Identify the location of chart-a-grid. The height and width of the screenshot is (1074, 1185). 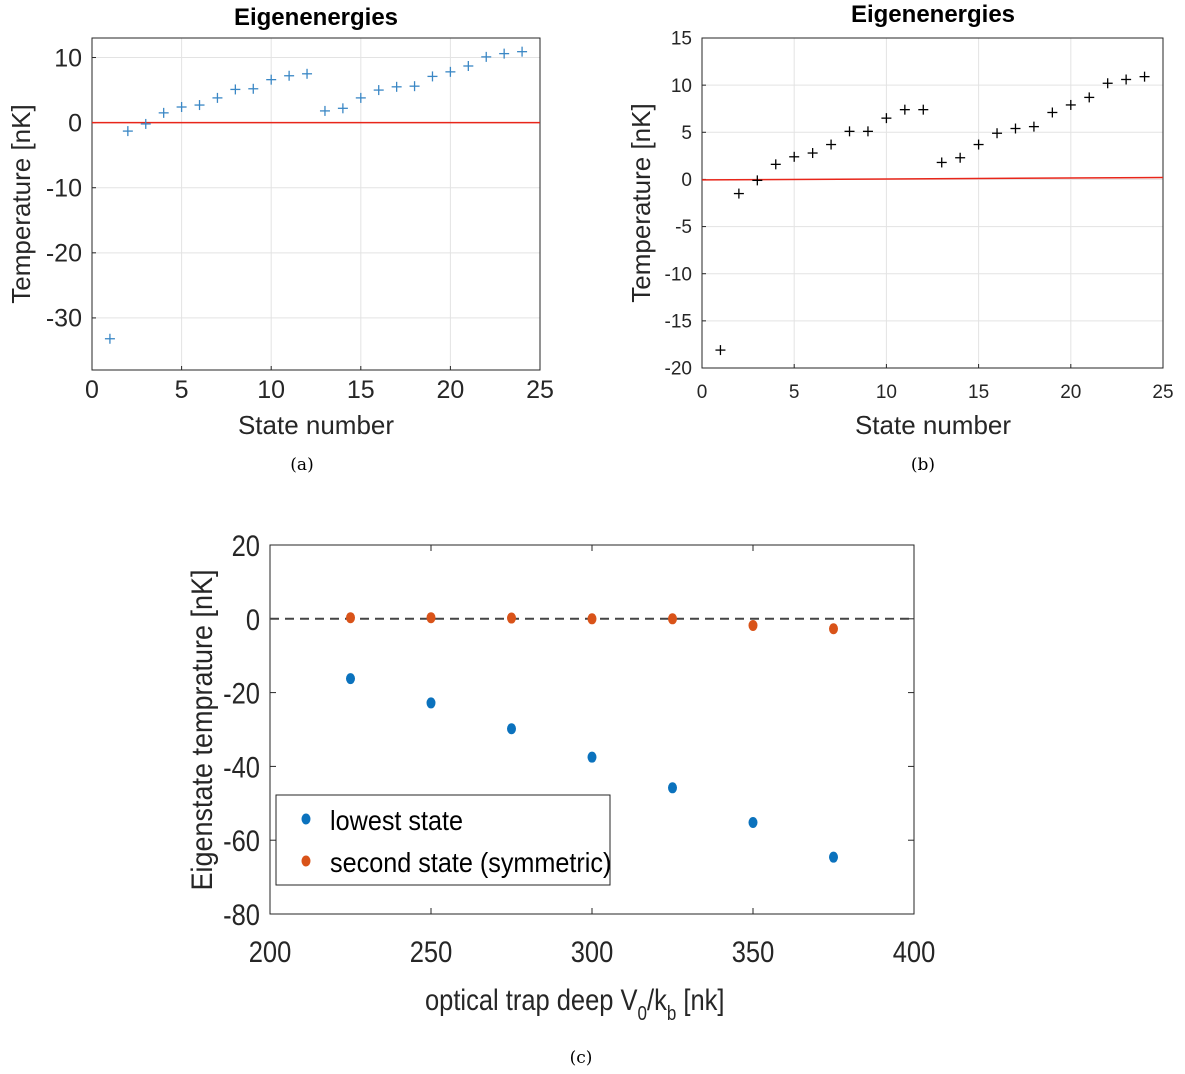
(316, 204).